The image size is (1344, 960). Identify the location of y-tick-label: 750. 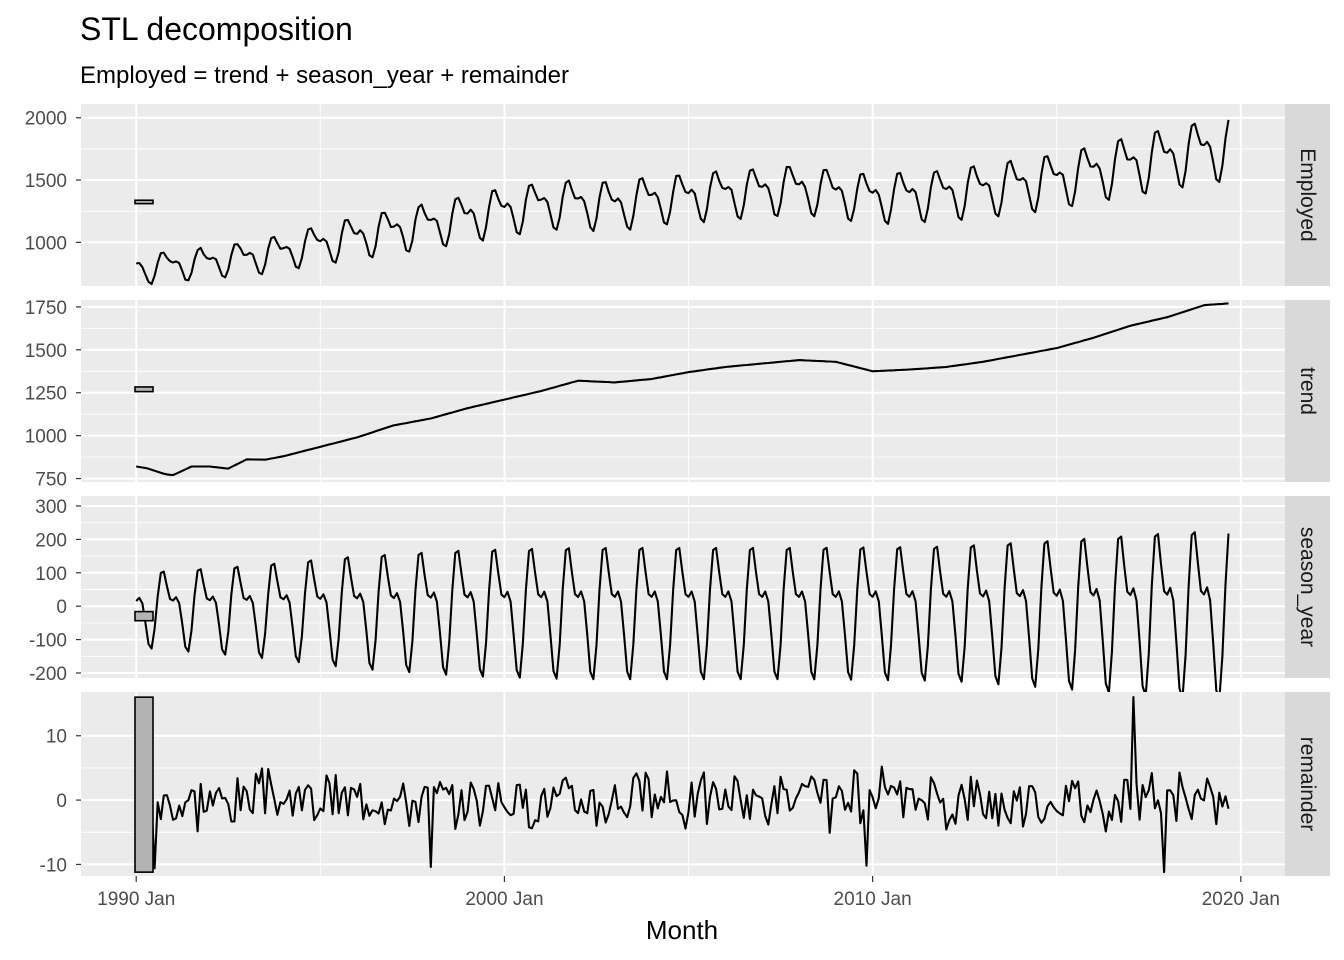
(51, 480).